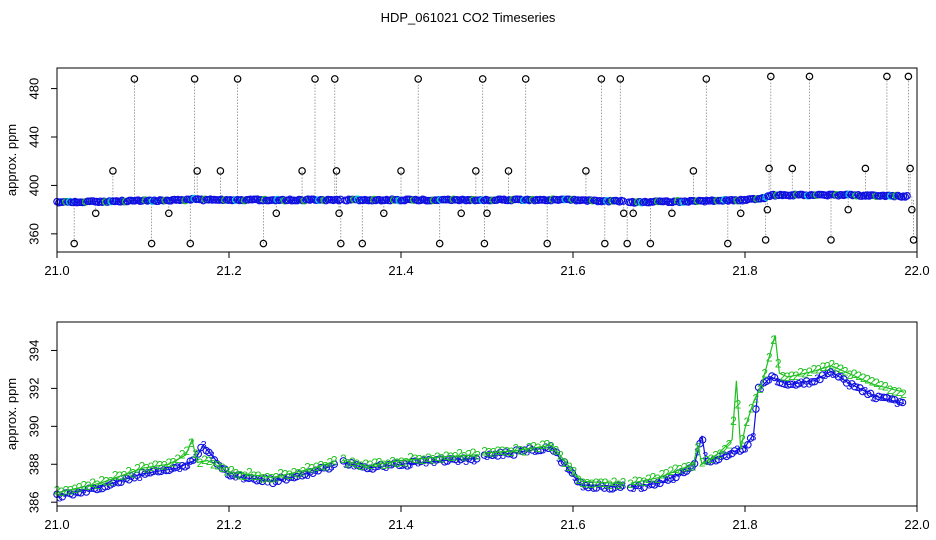 Image resolution: width=936 pixels, height=540 pixels. I want to click on y-tick-label: 392, so click(33, 389).